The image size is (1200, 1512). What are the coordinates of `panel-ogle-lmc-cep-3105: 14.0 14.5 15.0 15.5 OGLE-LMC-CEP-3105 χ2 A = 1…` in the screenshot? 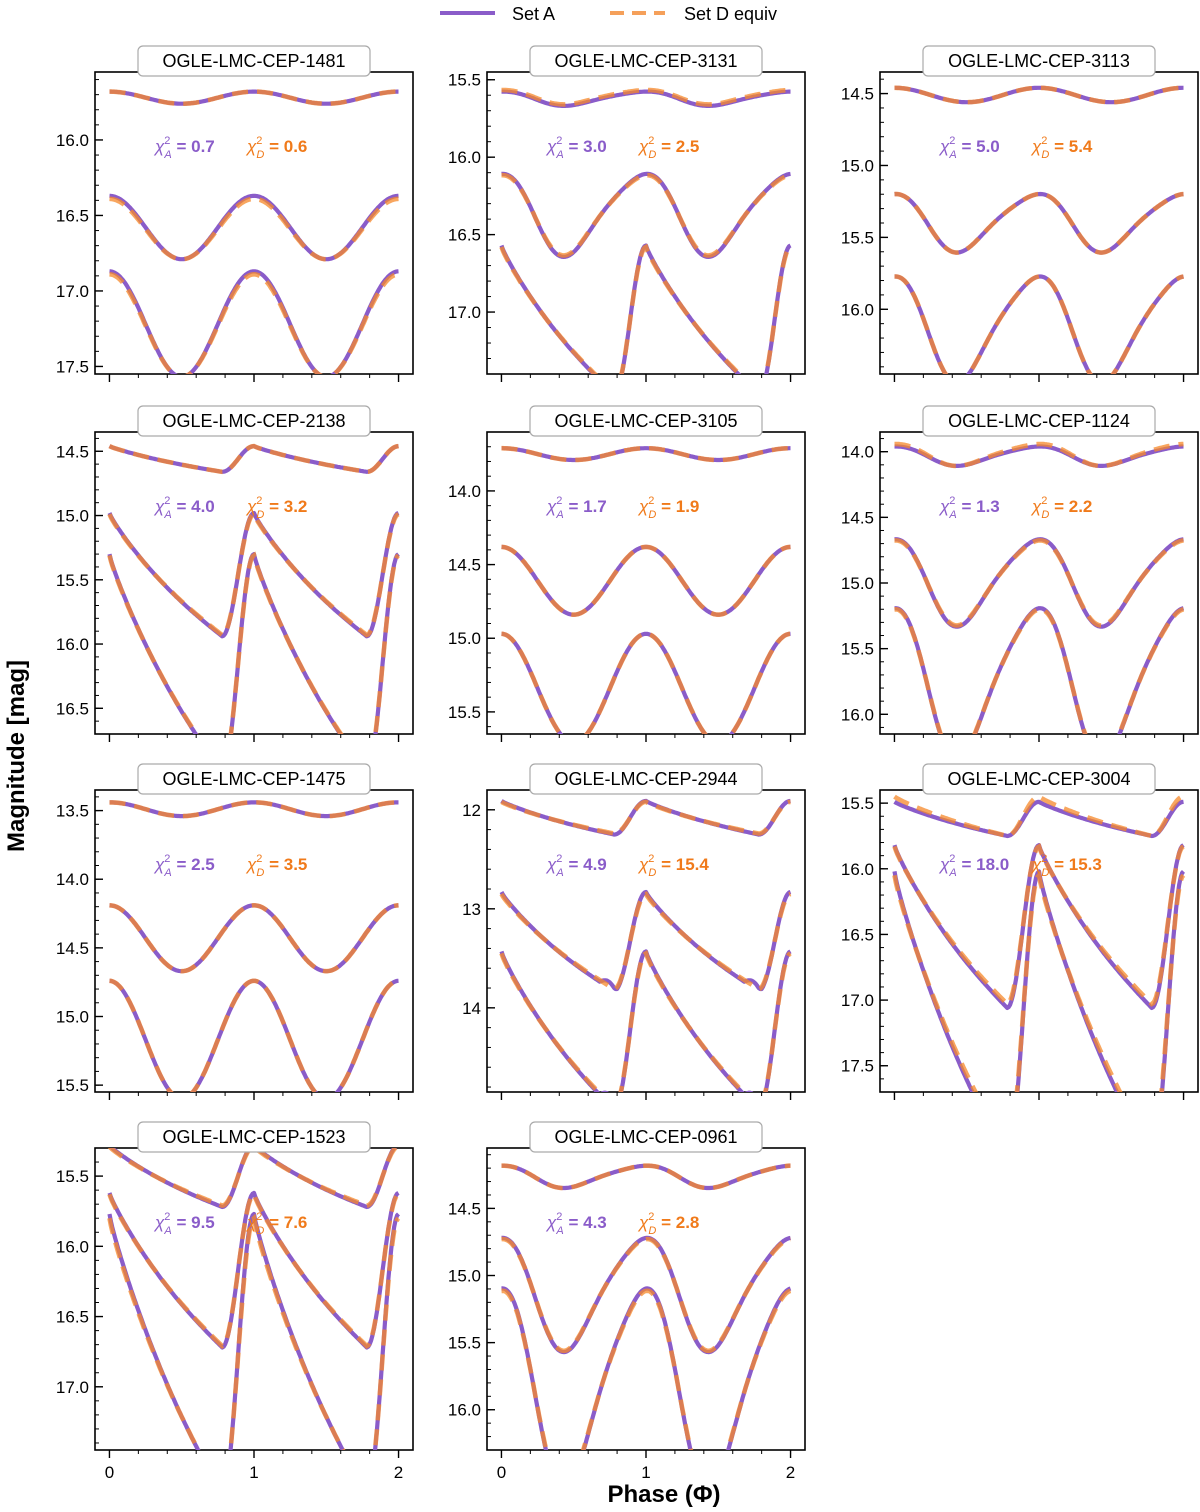 It's located at (627, 573).